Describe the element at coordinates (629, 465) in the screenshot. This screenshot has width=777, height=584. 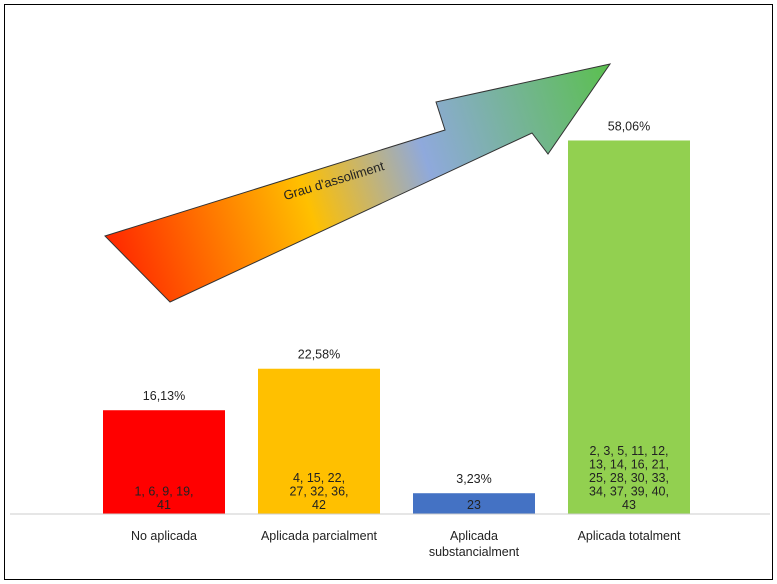
I see `bar-items-label: 13, 14, 16, 21,` at that location.